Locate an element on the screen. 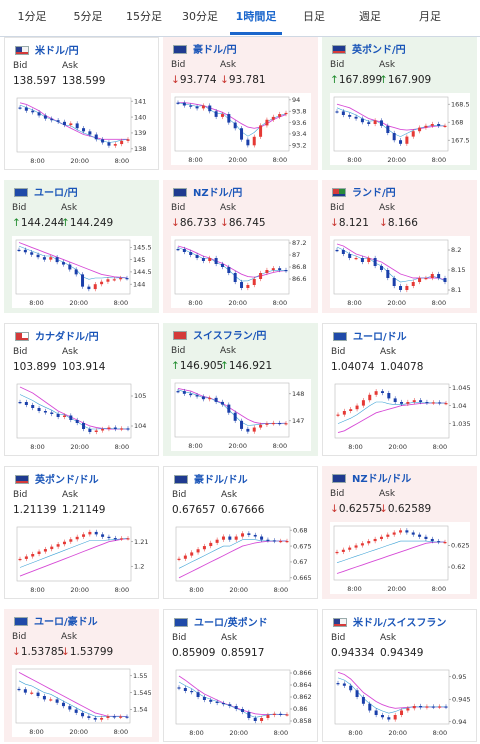  tab-6: 週足 is located at coordinates (370, 16).